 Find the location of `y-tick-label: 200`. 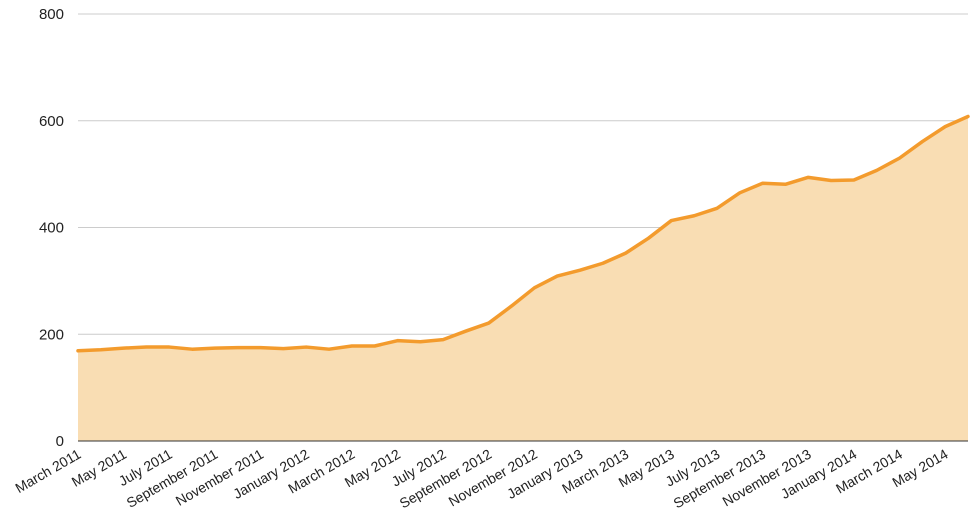

y-tick-label: 200 is located at coordinates (51, 334).